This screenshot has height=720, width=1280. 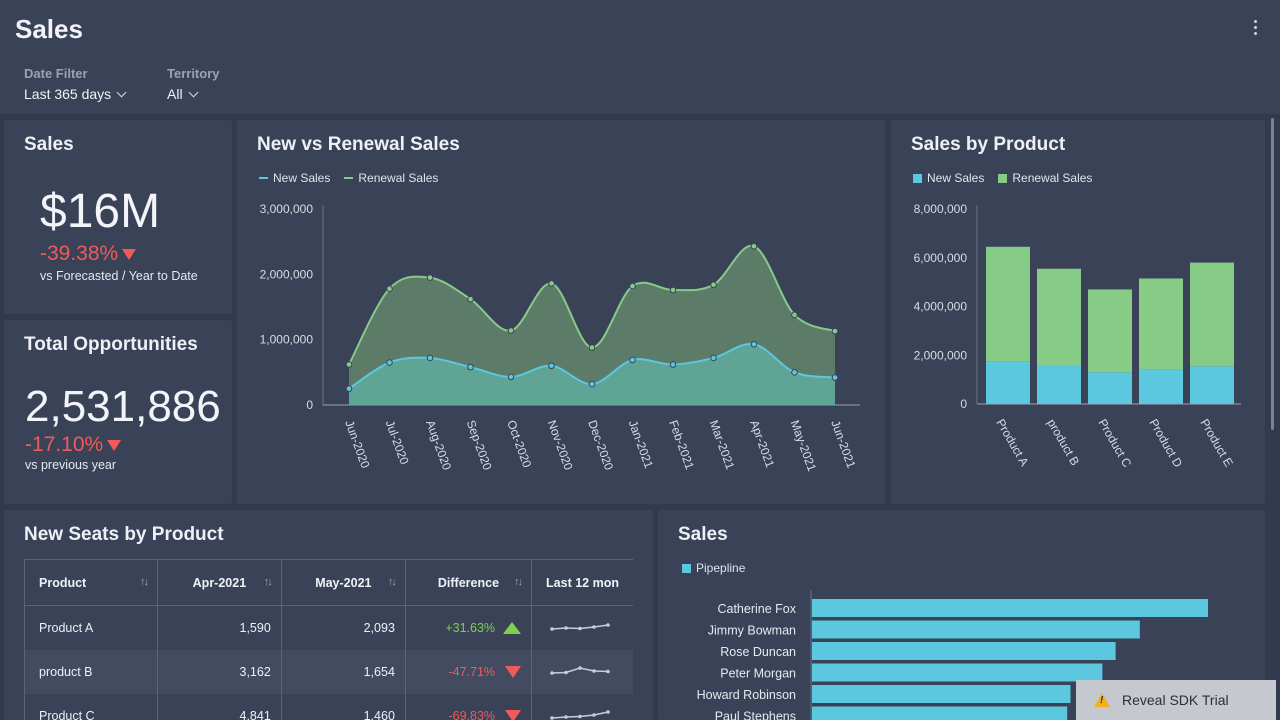 I want to click on x-tick-label: Mar-2021, so click(x=722, y=444).